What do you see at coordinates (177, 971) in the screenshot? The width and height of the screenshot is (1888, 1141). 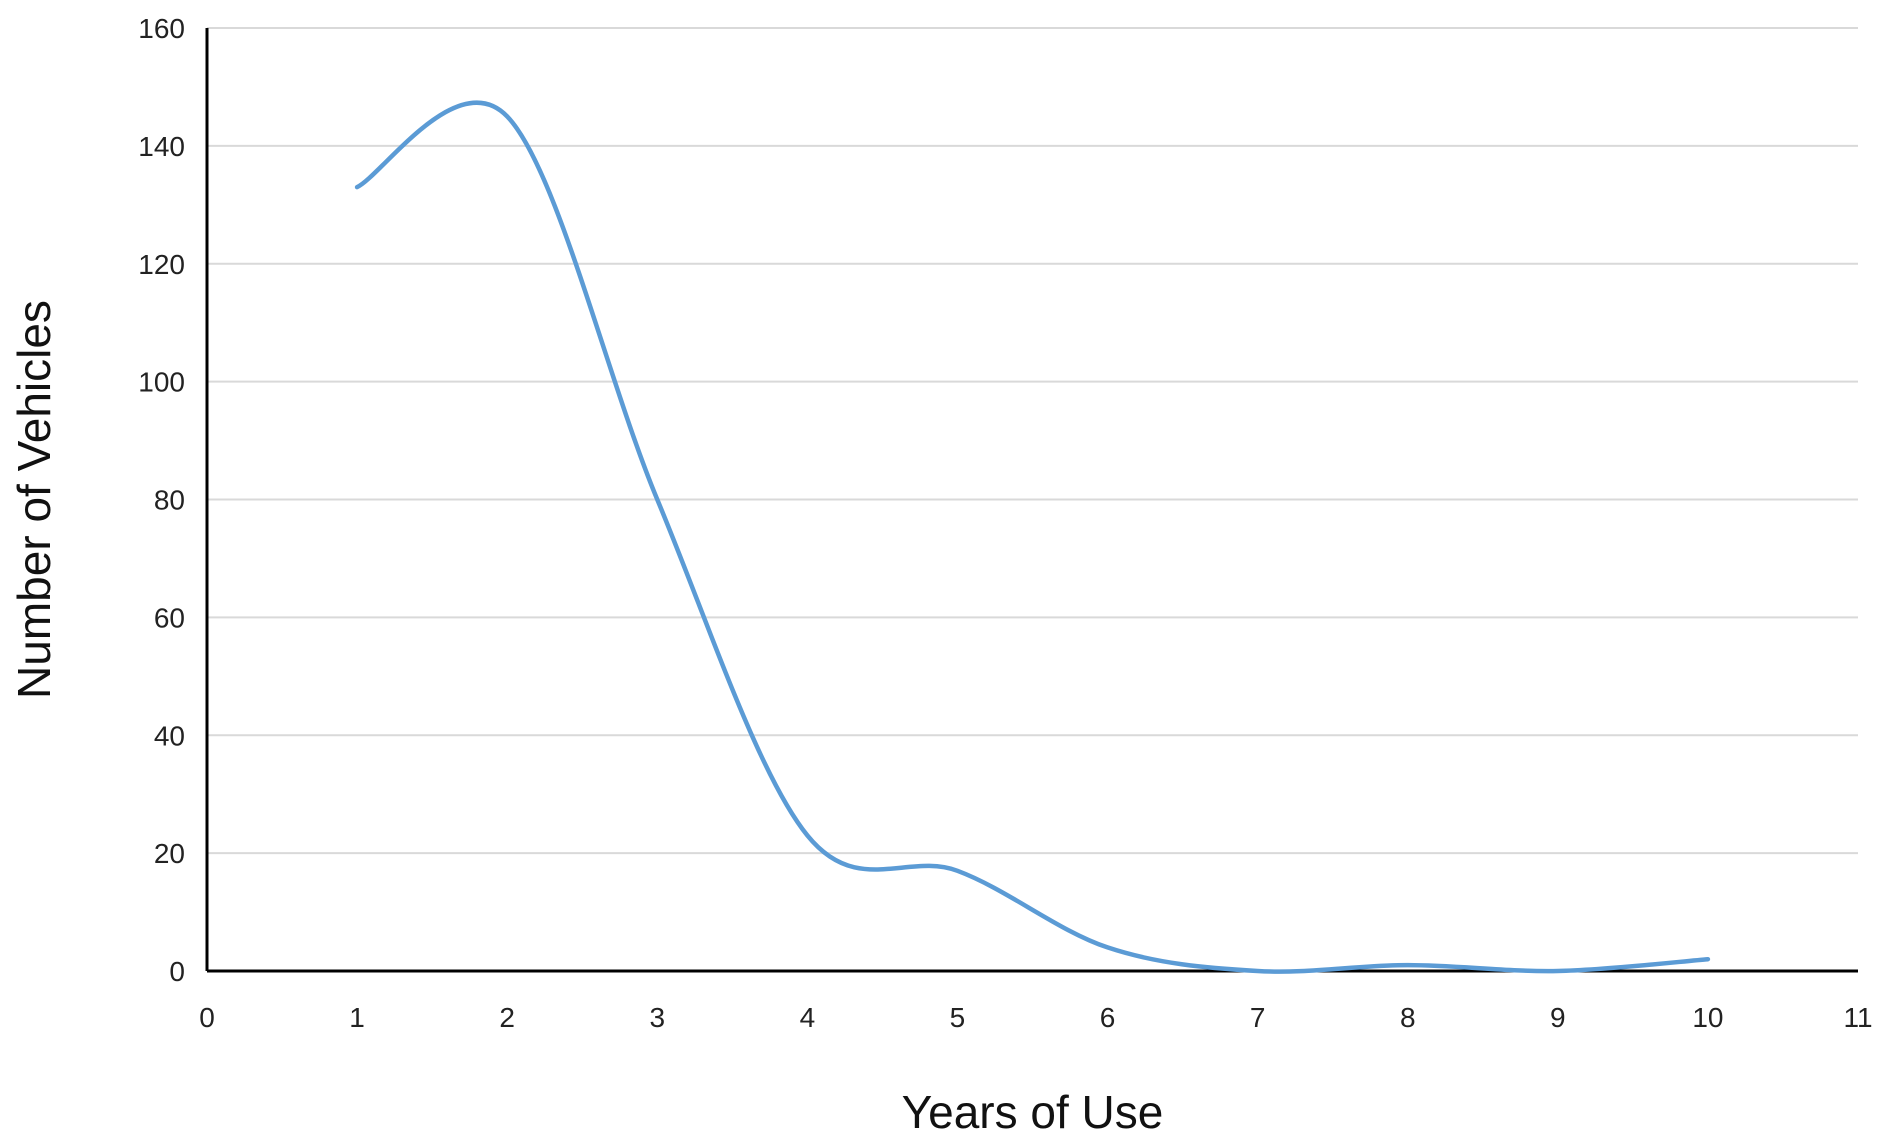 I see `y-tick-label: 0` at bounding box center [177, 971].